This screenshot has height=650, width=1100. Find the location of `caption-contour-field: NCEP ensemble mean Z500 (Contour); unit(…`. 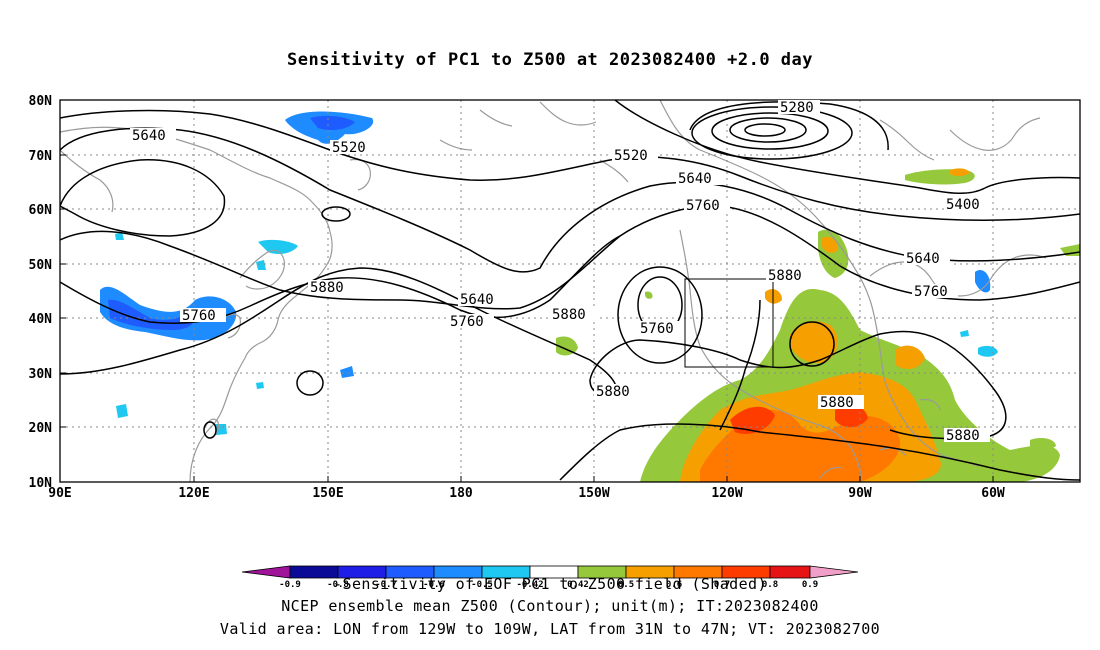

caption-contour-field: NCEP ensemble mean Z500 (Contour); unit(… is located at coordinates (550, 606).